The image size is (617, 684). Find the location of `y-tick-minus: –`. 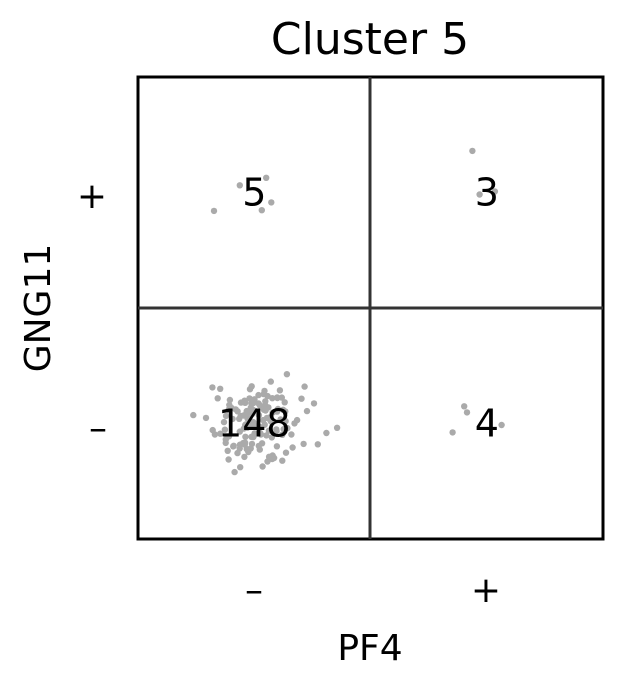

y-tick-minus: – is located at coordinates (98, 428).